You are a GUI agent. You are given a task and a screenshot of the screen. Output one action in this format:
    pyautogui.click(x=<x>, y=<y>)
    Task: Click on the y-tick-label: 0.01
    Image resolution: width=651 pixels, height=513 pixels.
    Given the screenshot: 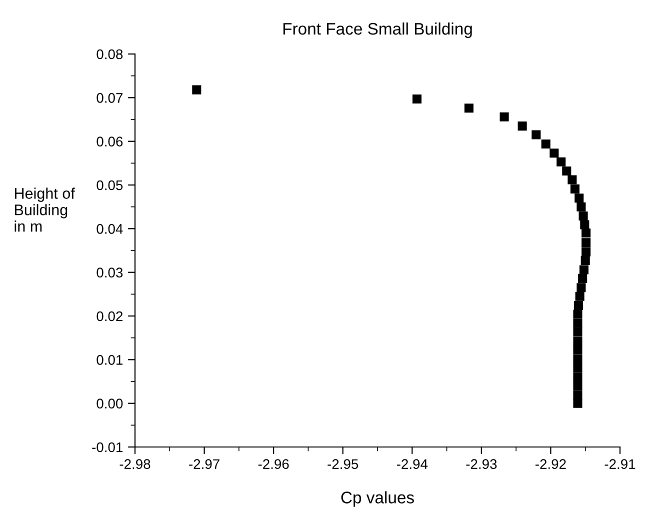 What is the action you would take?
    pyautogui.click(x=109, y=360)
    